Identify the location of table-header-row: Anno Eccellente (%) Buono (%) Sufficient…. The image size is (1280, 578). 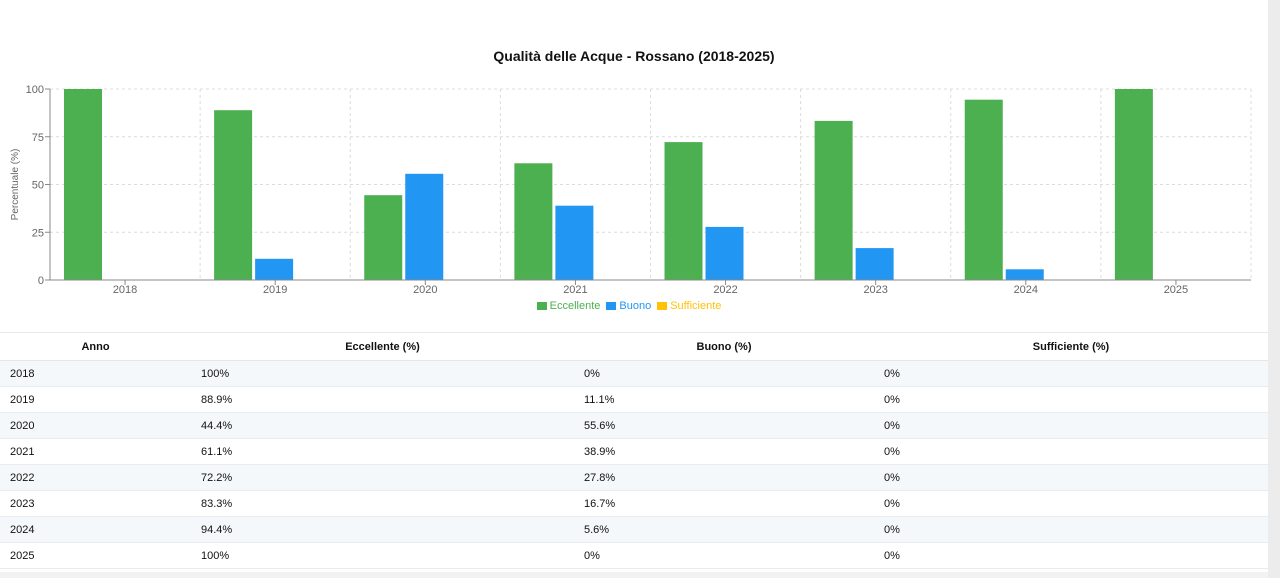
(634, 347).